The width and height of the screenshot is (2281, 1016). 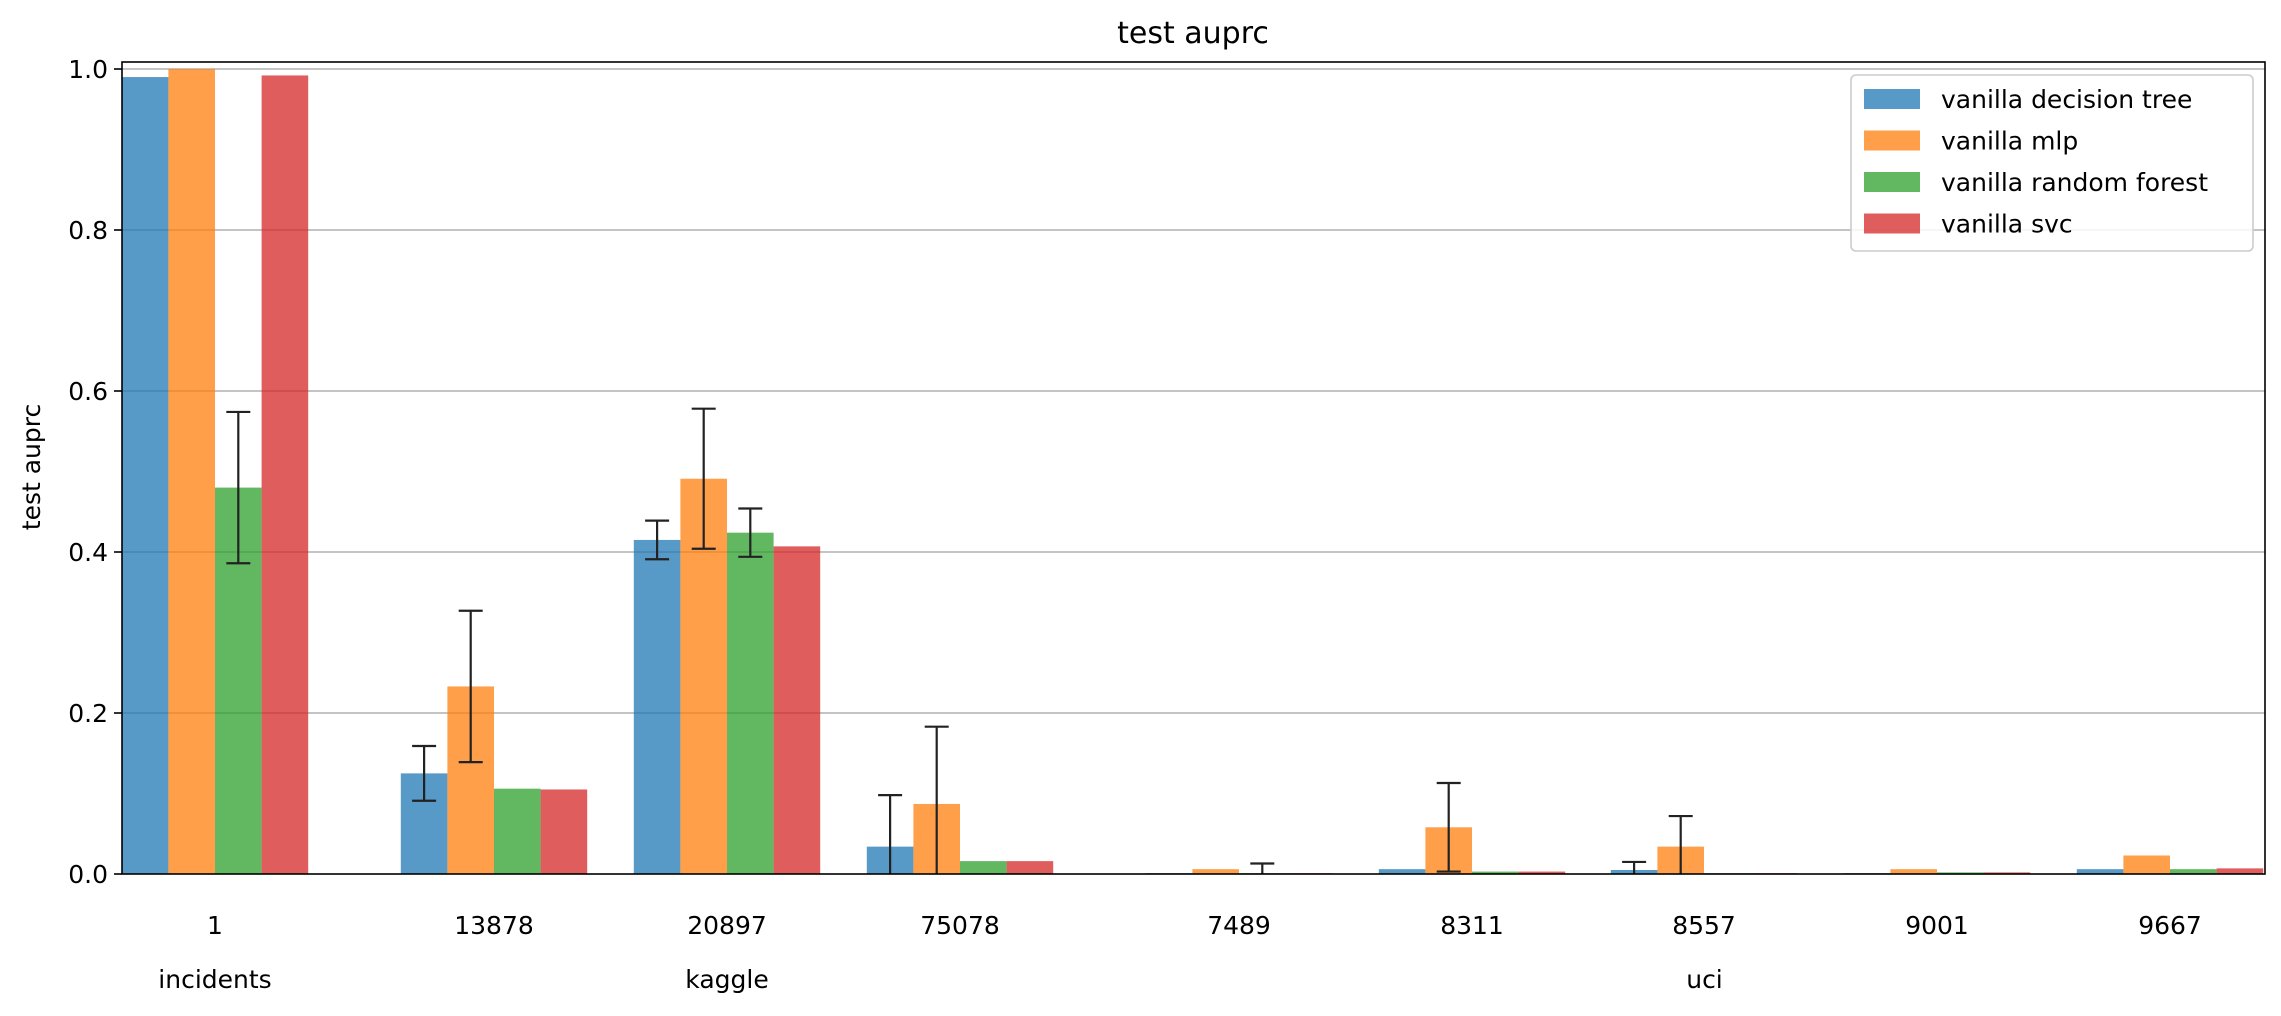 What do you see at coordinates (1204, 925) in the screenshot?
I see `x-axis: 1 13878 20897 75078 7489 8311 8557 9001 9667` at bounding box center [1204, 925].